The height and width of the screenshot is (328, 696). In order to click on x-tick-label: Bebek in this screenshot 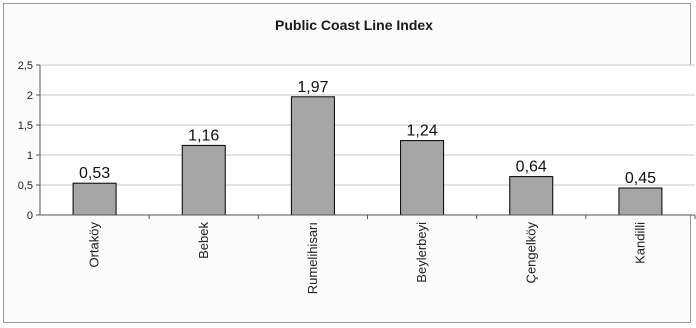, I will do `click(203, 240)`.